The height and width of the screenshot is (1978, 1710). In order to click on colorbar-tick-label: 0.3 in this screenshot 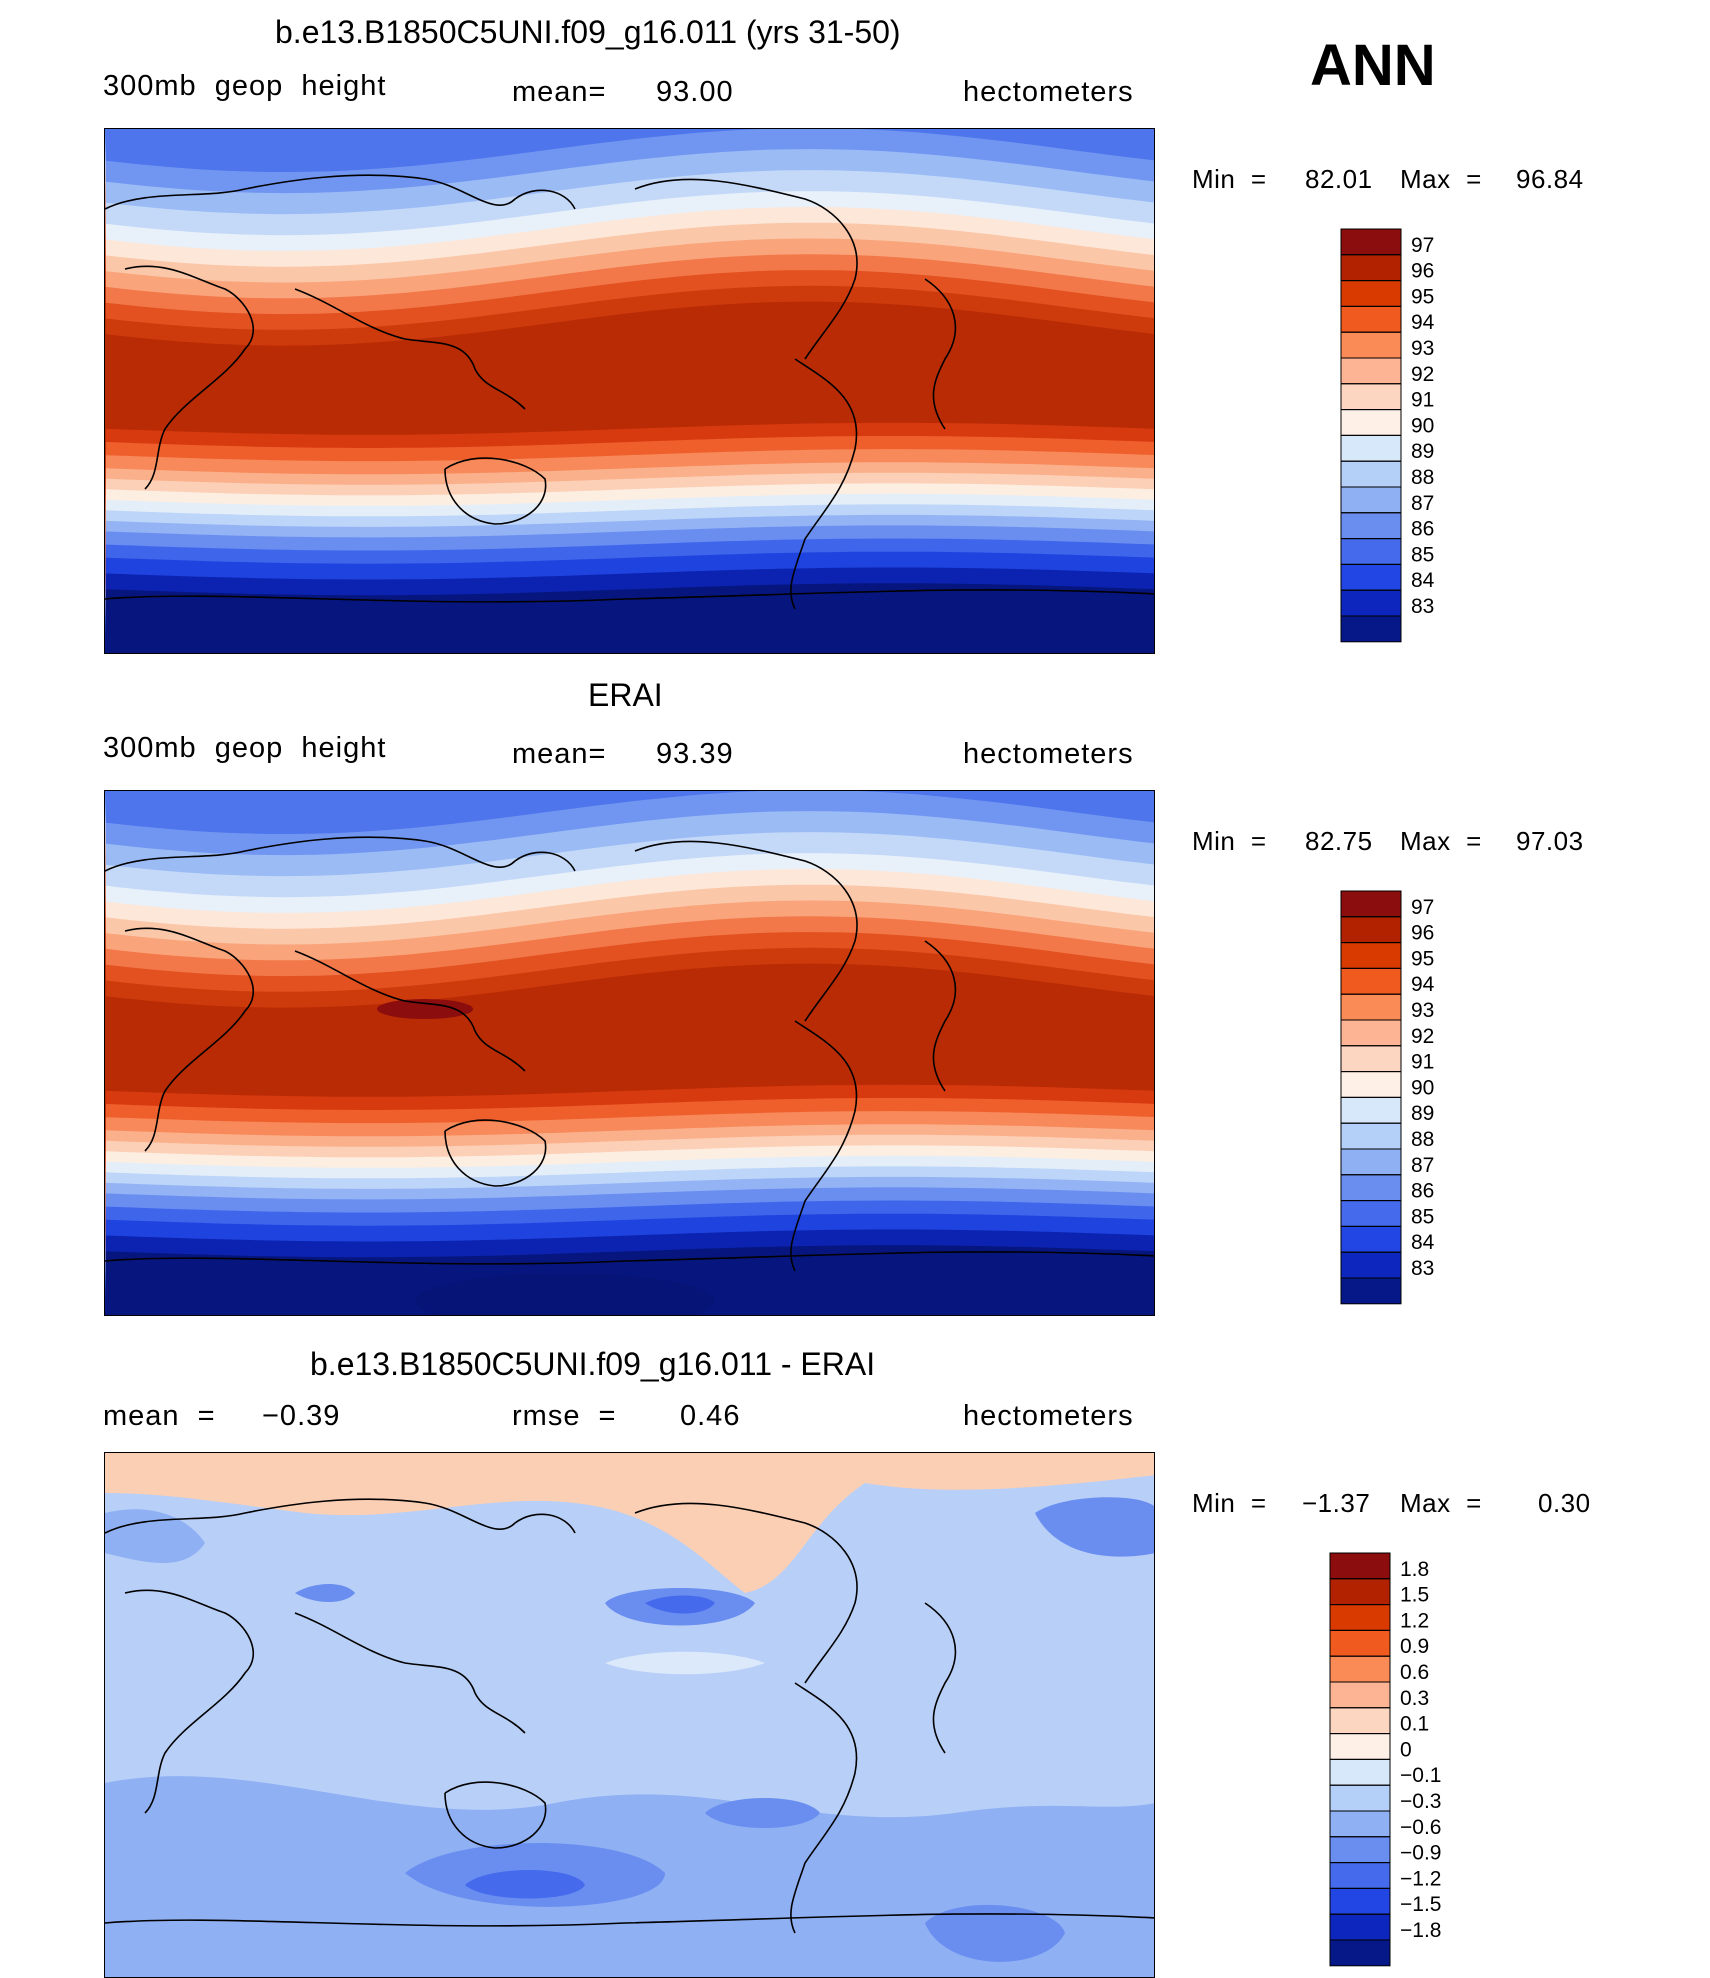, I will do `click(1414, 1698)`.